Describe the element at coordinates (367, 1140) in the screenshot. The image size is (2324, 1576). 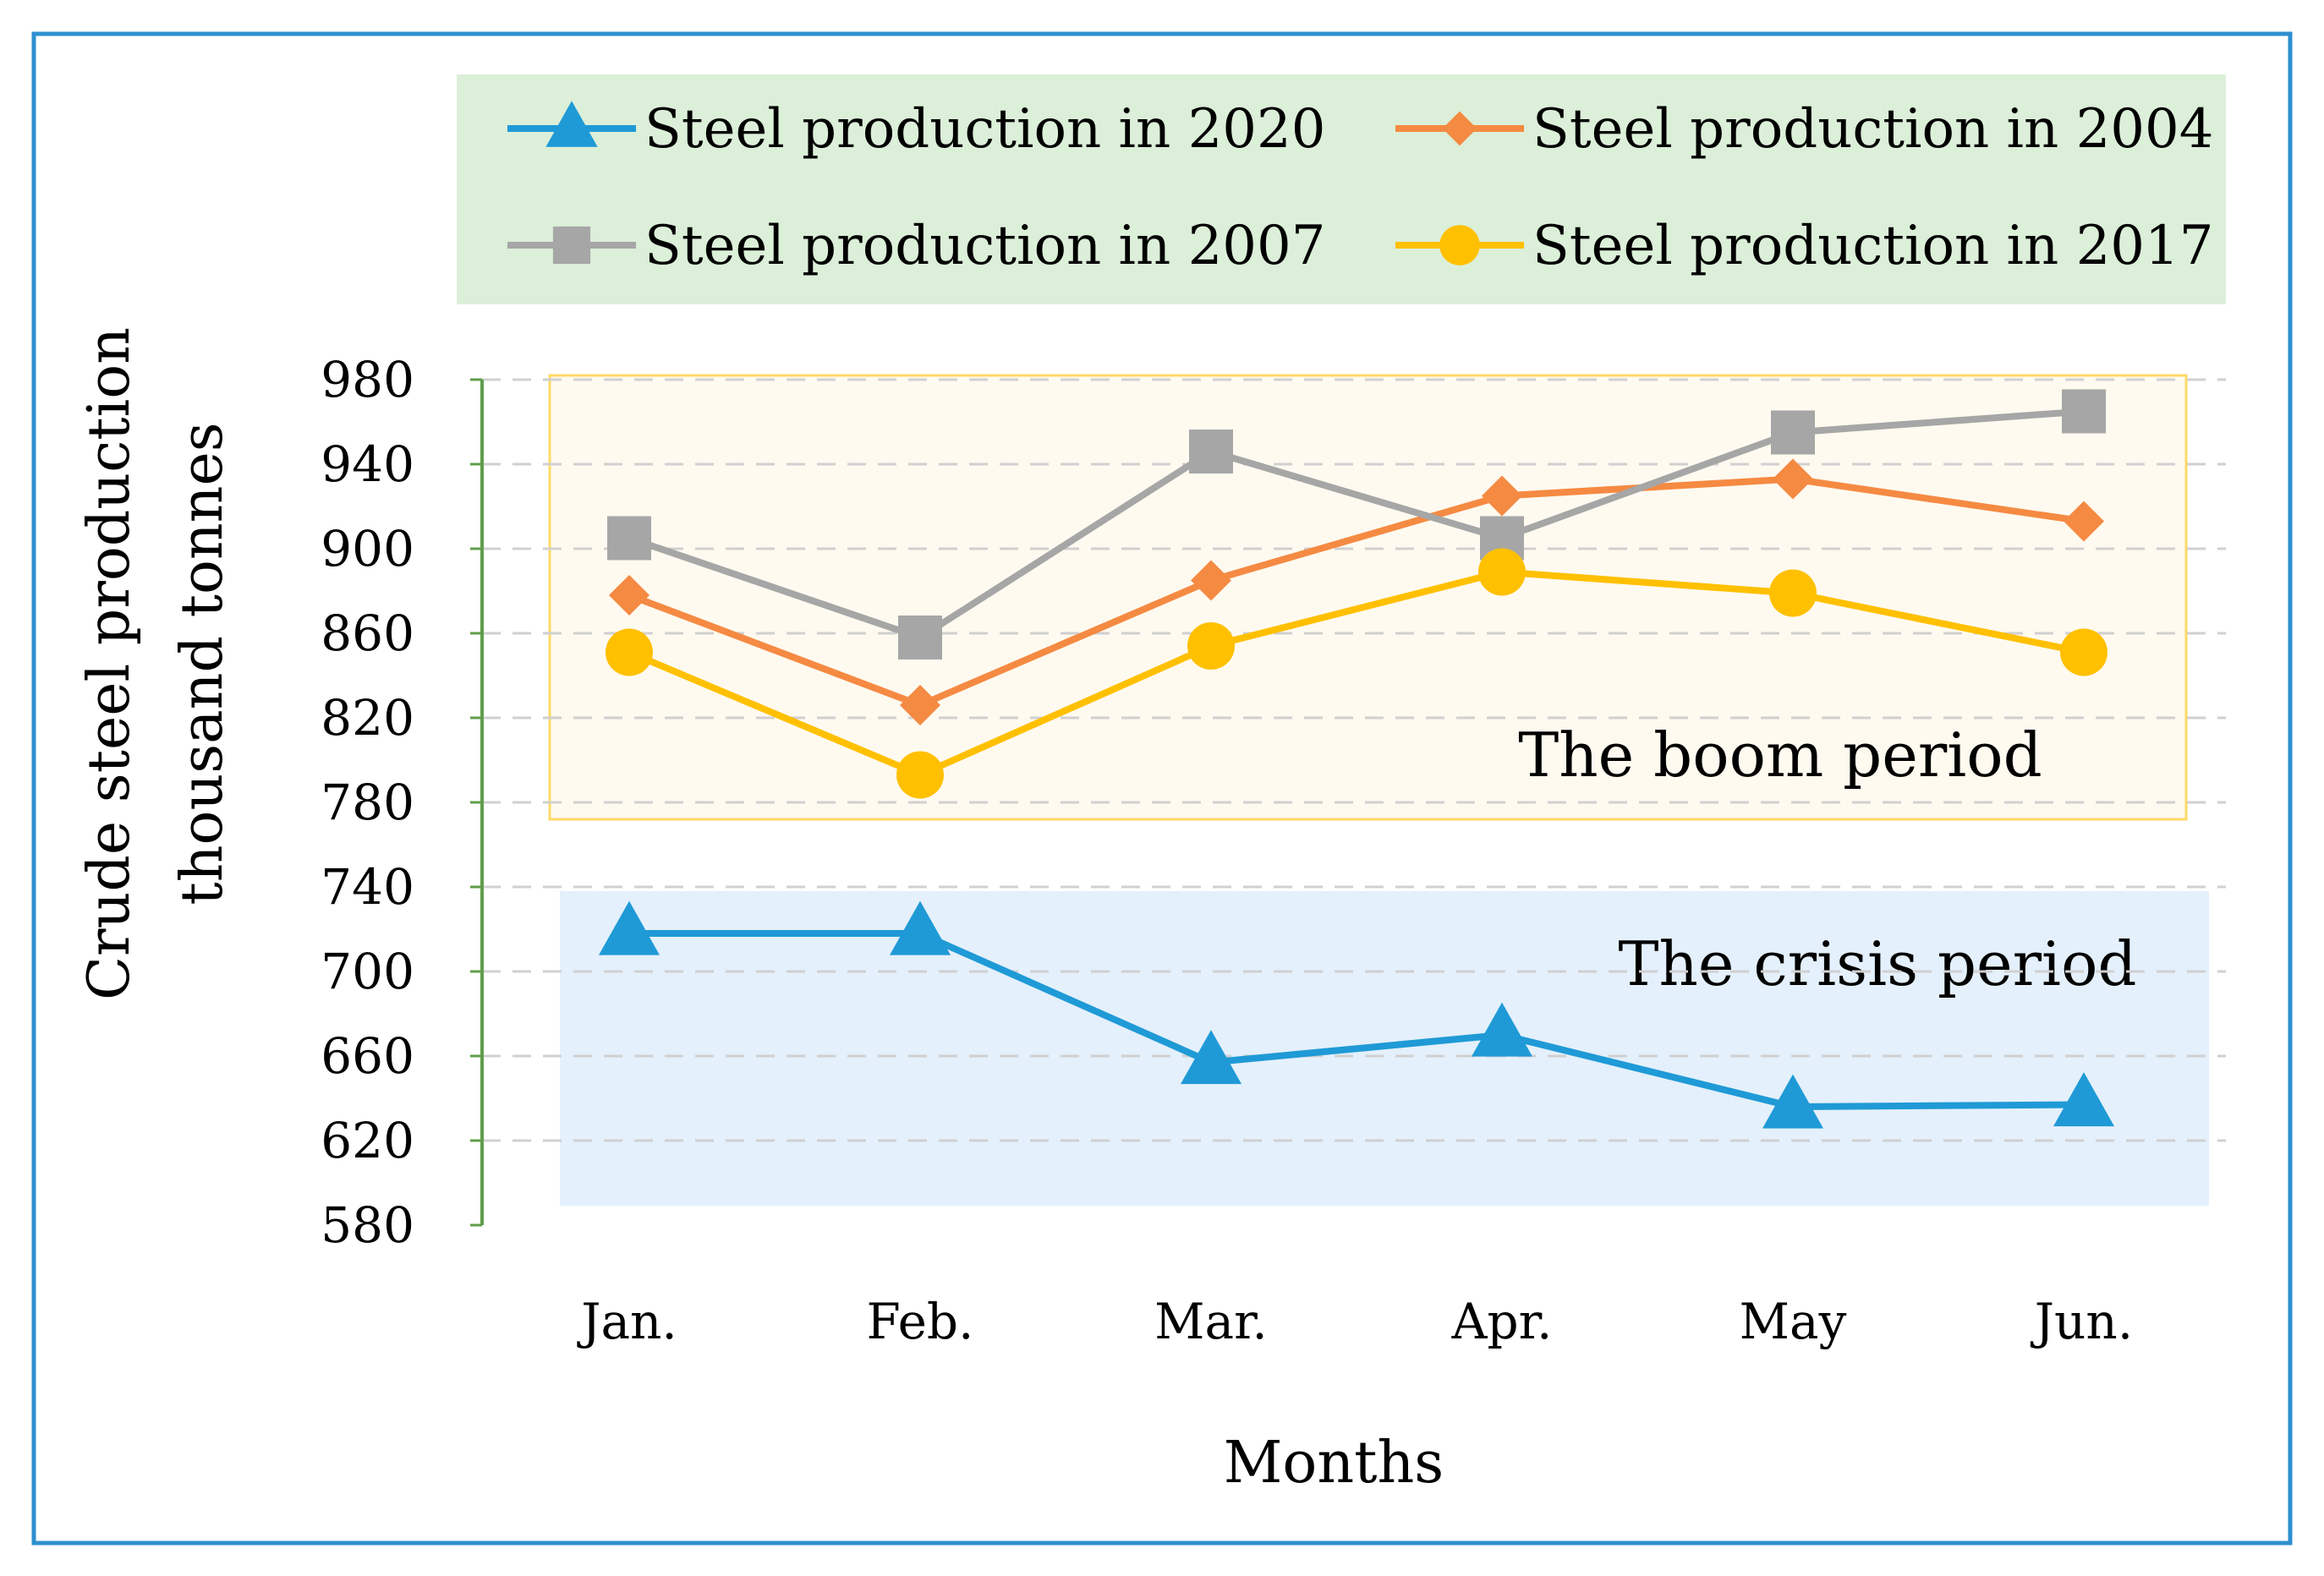
I see `y-tick-label: 620` at that location.